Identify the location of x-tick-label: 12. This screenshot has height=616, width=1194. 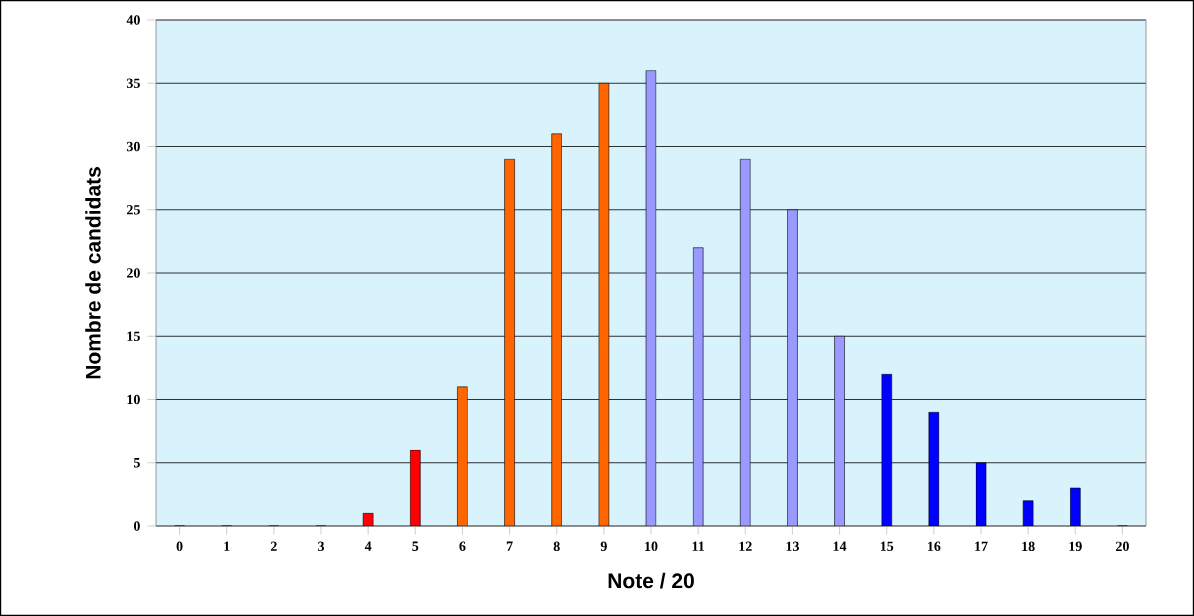
(745, 546).